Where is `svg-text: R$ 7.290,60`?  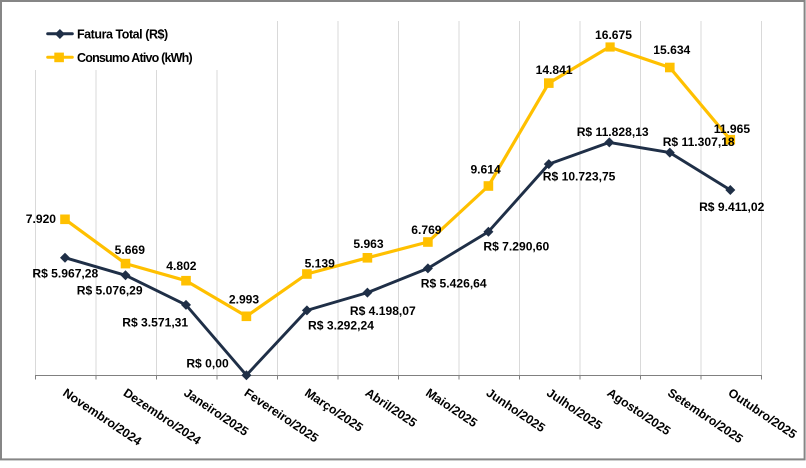 svg-text: R$ 7.290,60 is located at coordinates (516, 246).